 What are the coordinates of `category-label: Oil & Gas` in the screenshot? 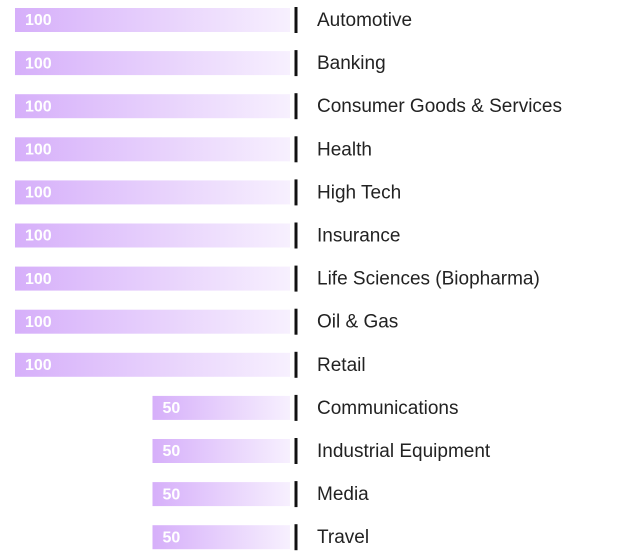 It's located at (357, 322).